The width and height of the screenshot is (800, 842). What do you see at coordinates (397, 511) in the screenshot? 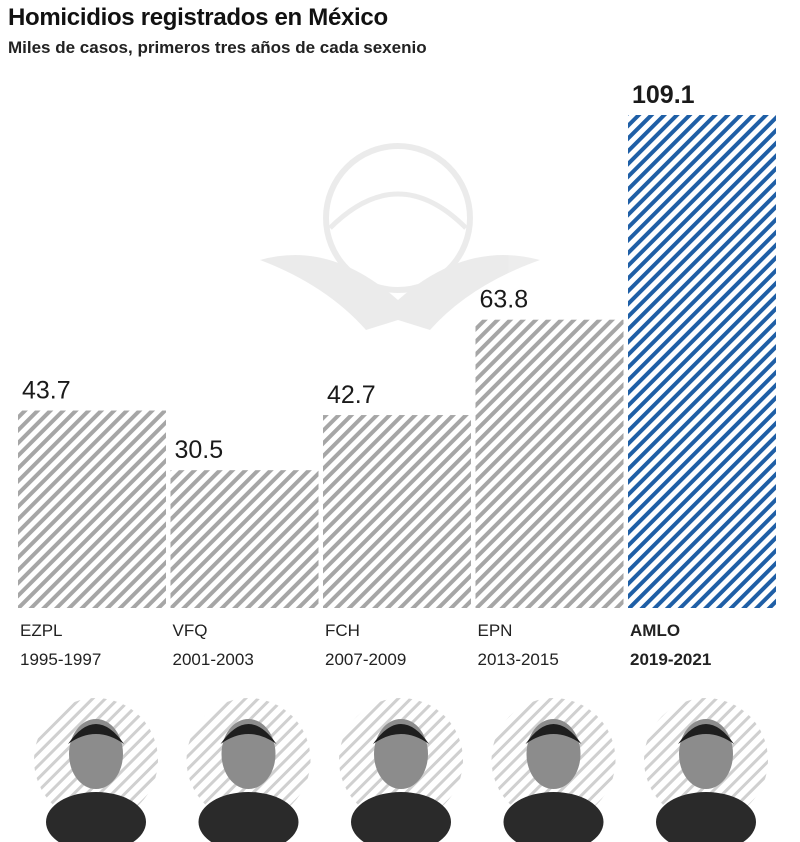
I see `bar-fch` at bounding box center [397, 511].